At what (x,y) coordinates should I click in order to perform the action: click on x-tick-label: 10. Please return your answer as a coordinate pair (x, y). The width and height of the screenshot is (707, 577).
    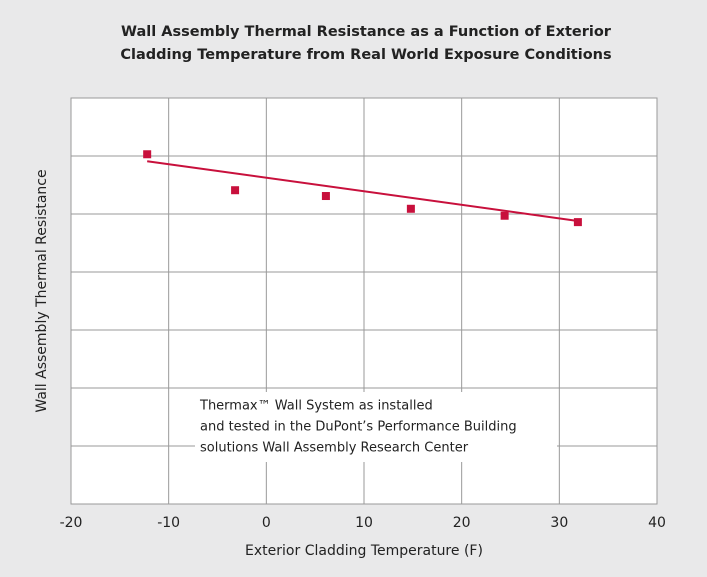
    Looking at the image, I should click on (364, 523).